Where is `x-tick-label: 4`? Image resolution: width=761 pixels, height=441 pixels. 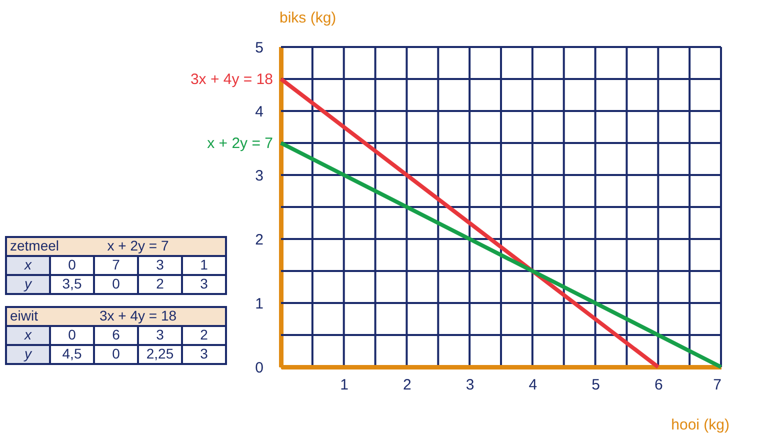 x-tick-label: 4 is located at coordinates (533, 385).